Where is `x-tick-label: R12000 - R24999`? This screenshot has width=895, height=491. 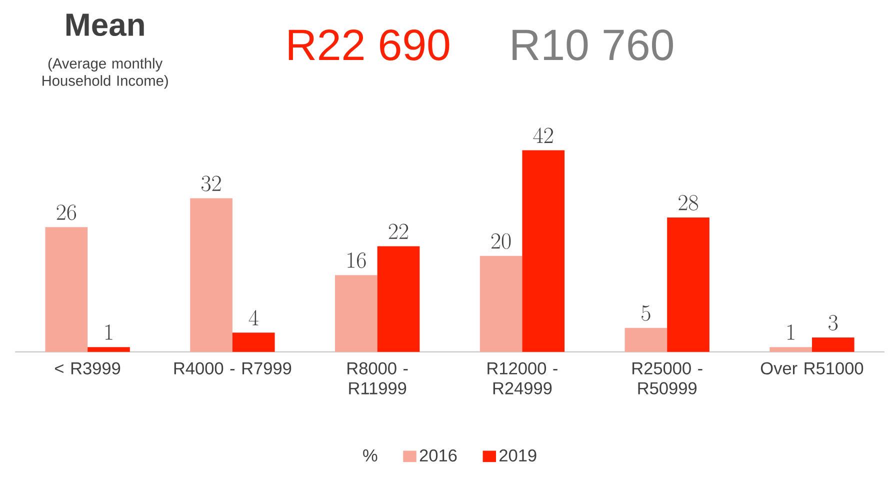 x-tick-label: R12000 - R24999 is located at coordinates (523, 378).